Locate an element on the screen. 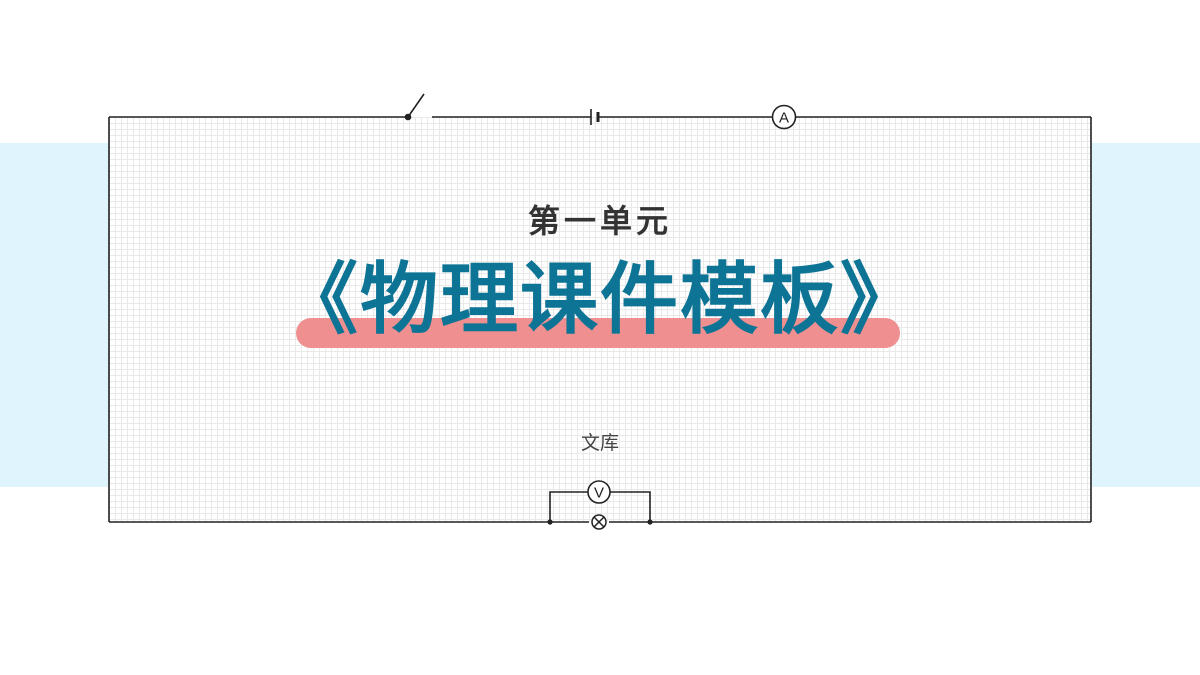 This screenshot has height=675, width=1200. ammeter-label: A is located at coordinates (784, 118).